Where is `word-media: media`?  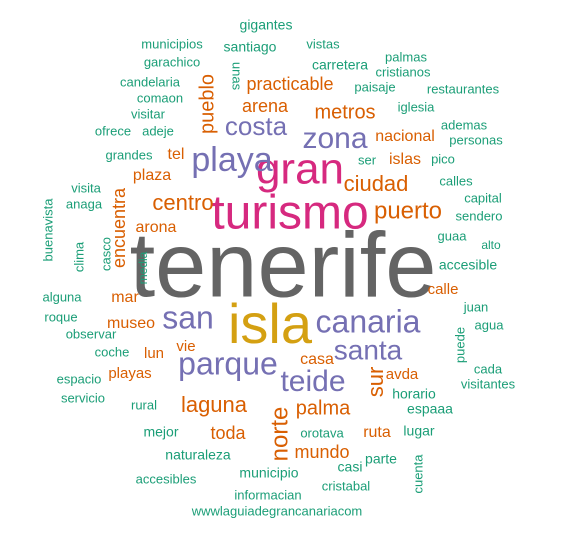 word-media: media is located at coordinates (143, 267).